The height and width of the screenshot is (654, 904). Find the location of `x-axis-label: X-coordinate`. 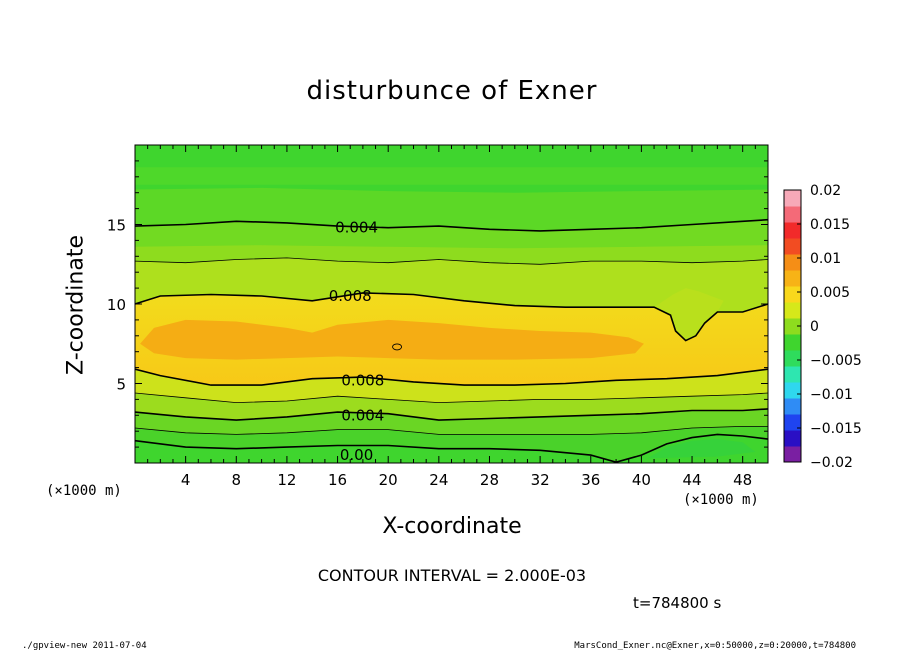

x-axis-label: X-coordinate is located at coordinates (452, 526).